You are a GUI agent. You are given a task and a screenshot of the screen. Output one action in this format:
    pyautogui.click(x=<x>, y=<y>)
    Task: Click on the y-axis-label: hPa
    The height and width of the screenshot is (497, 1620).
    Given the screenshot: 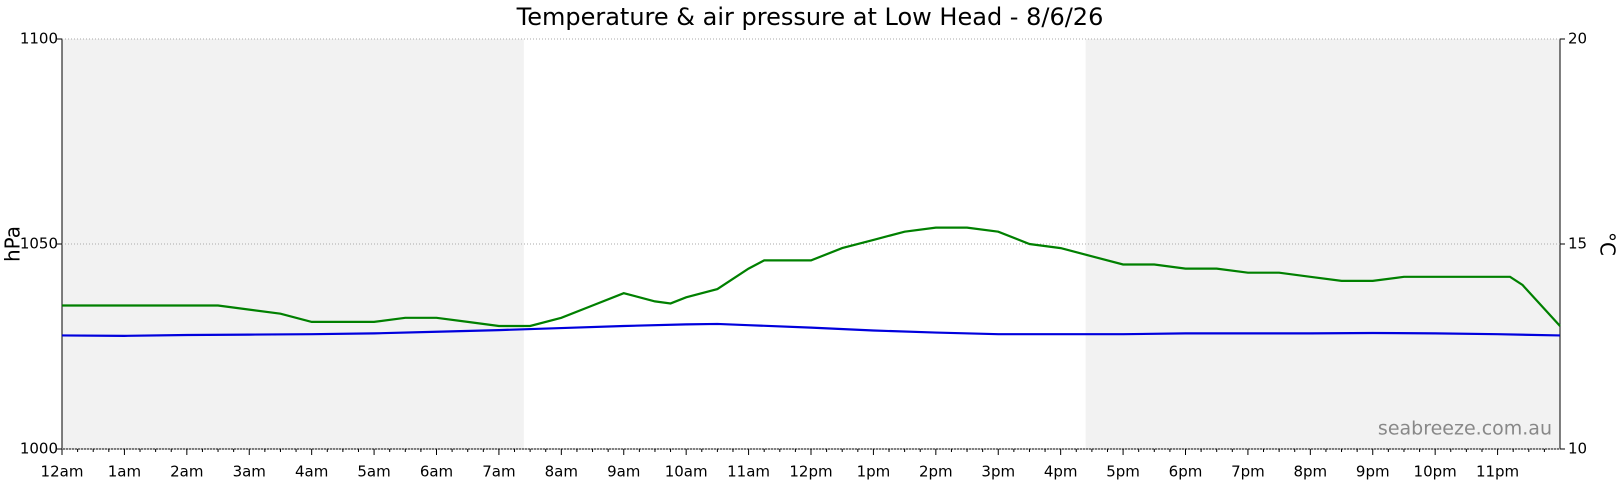 What is the action you would take?
    pyautogui.click(x=13, y=244)
    